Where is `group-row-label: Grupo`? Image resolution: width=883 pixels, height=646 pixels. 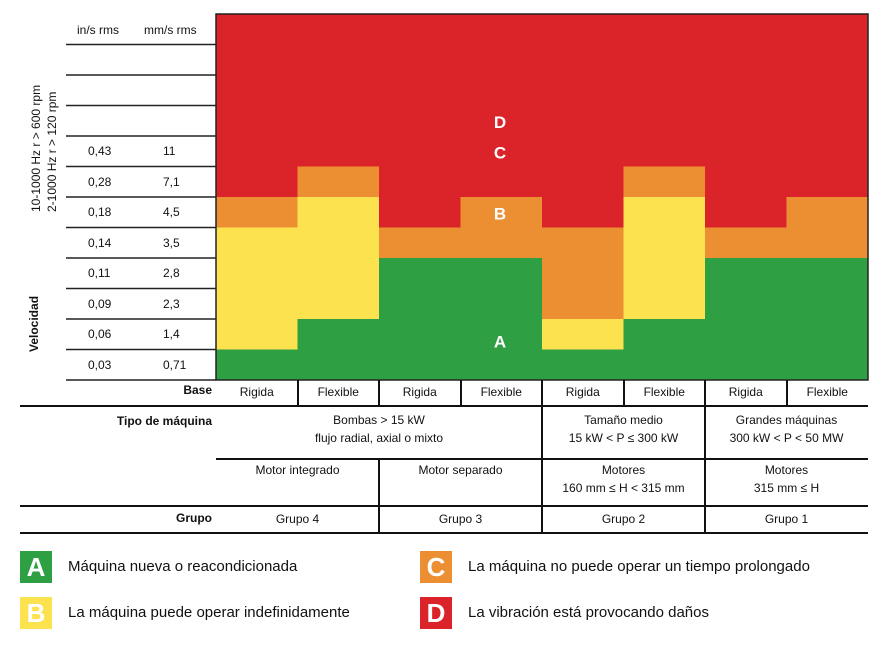
group-row-label: Grupo is located at coordinates (194, 518).